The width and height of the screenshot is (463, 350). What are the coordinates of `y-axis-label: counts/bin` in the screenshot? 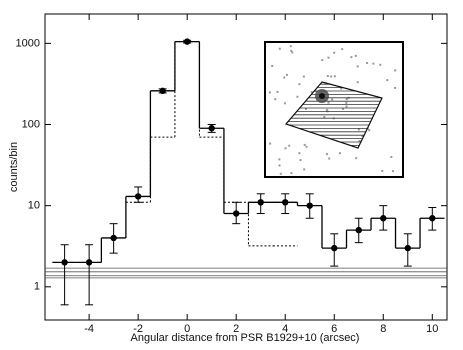 It's located at (14, 167).